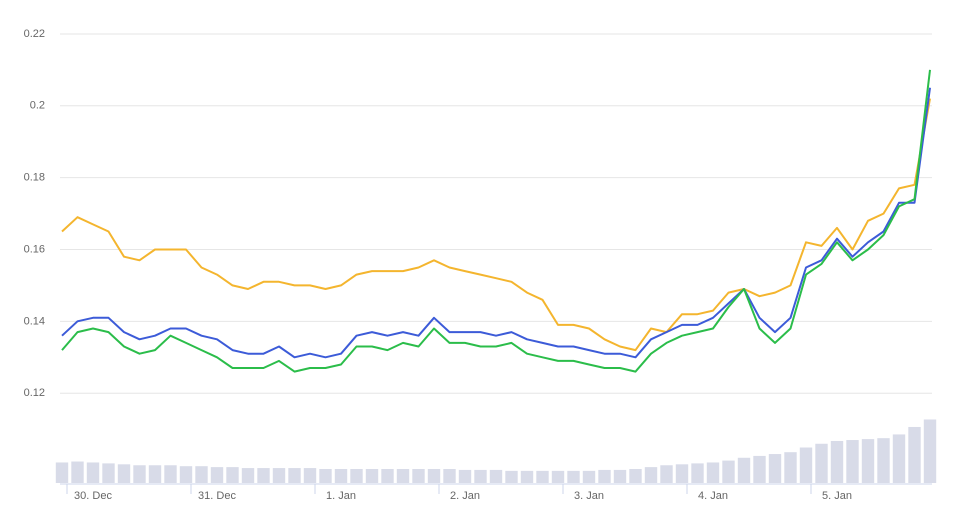  Describe the element at coordinates (34, 178) in the screenshot. I see `y-tick-label: 0.18` at that location.